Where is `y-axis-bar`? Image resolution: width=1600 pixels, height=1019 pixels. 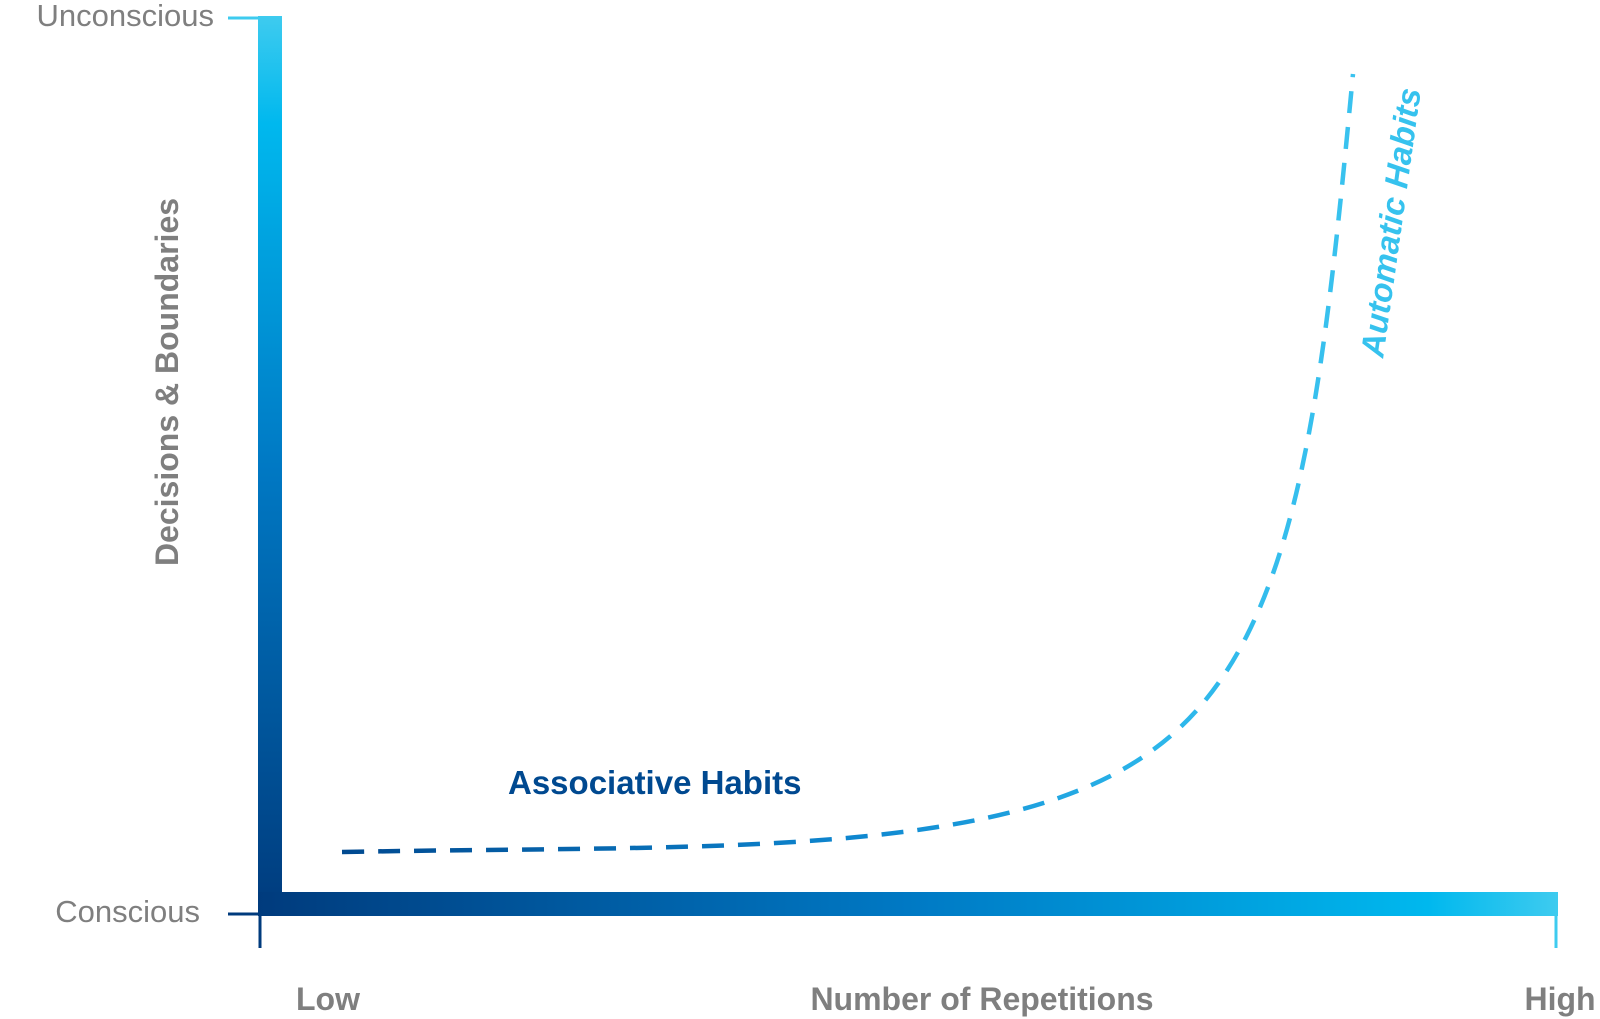 y-axis-bar is located at coordinates (270, 465).